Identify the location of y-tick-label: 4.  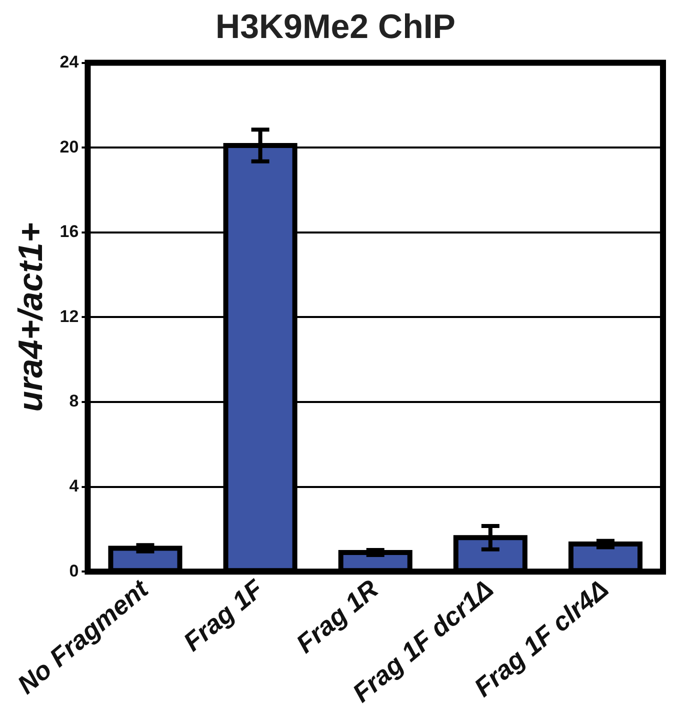
(74, 486).